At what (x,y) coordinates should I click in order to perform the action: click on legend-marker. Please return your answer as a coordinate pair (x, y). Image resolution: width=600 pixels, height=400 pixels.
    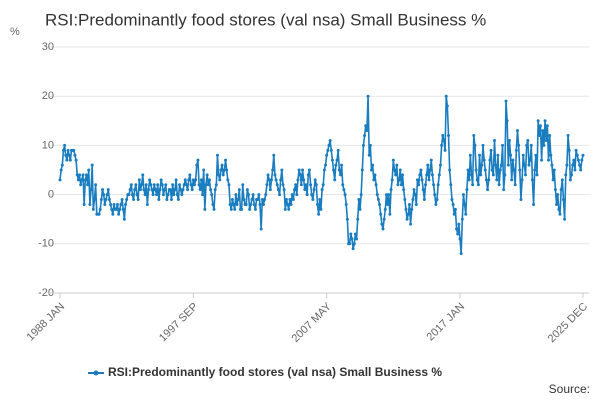
    Looking at the image, I should click on (96, 373).